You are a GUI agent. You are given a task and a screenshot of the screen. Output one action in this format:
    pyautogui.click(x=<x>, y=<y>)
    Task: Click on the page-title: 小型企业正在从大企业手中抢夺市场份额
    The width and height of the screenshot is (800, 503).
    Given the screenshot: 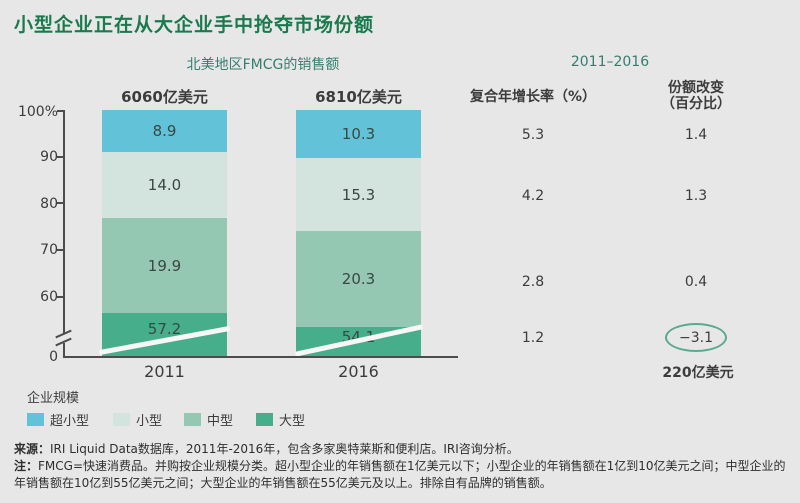 What is the action you would take?
    pyautogui.click(x=194, y=25)
    